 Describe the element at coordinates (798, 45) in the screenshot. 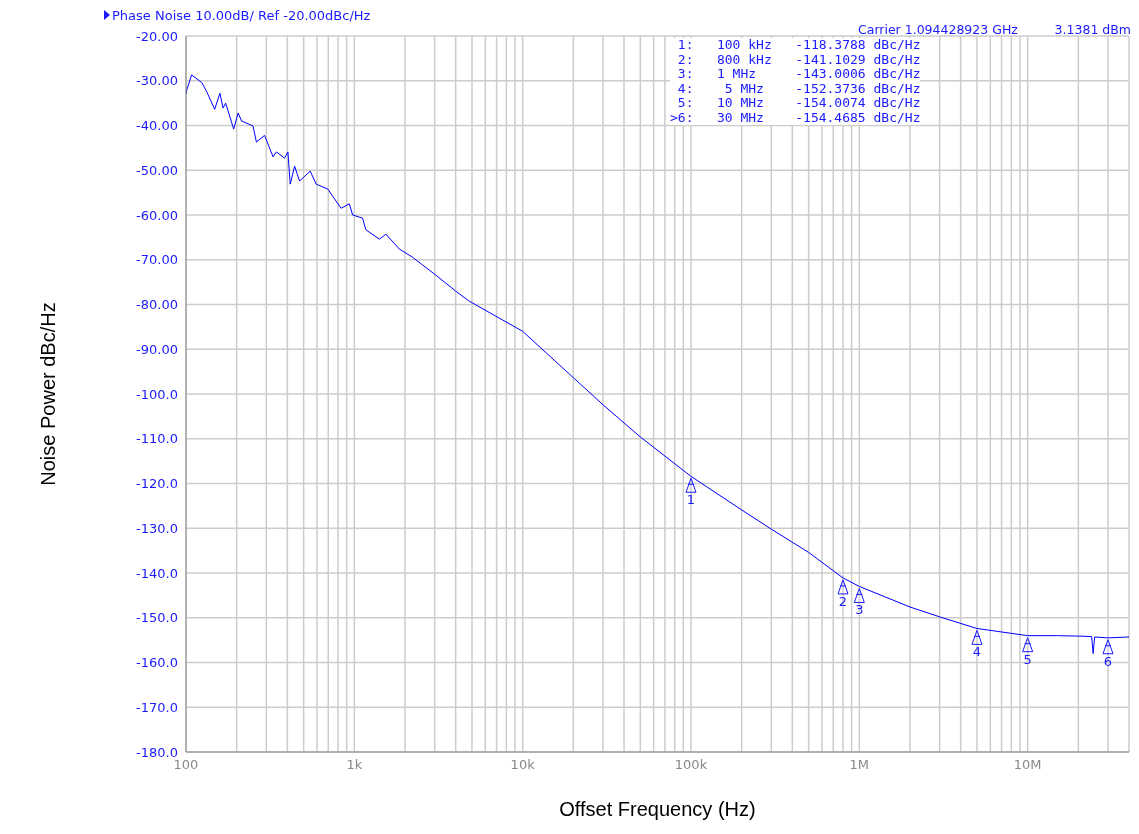

I see `annotation: 1: 100 kHz -118.3788 dBc/Hz` at that location.